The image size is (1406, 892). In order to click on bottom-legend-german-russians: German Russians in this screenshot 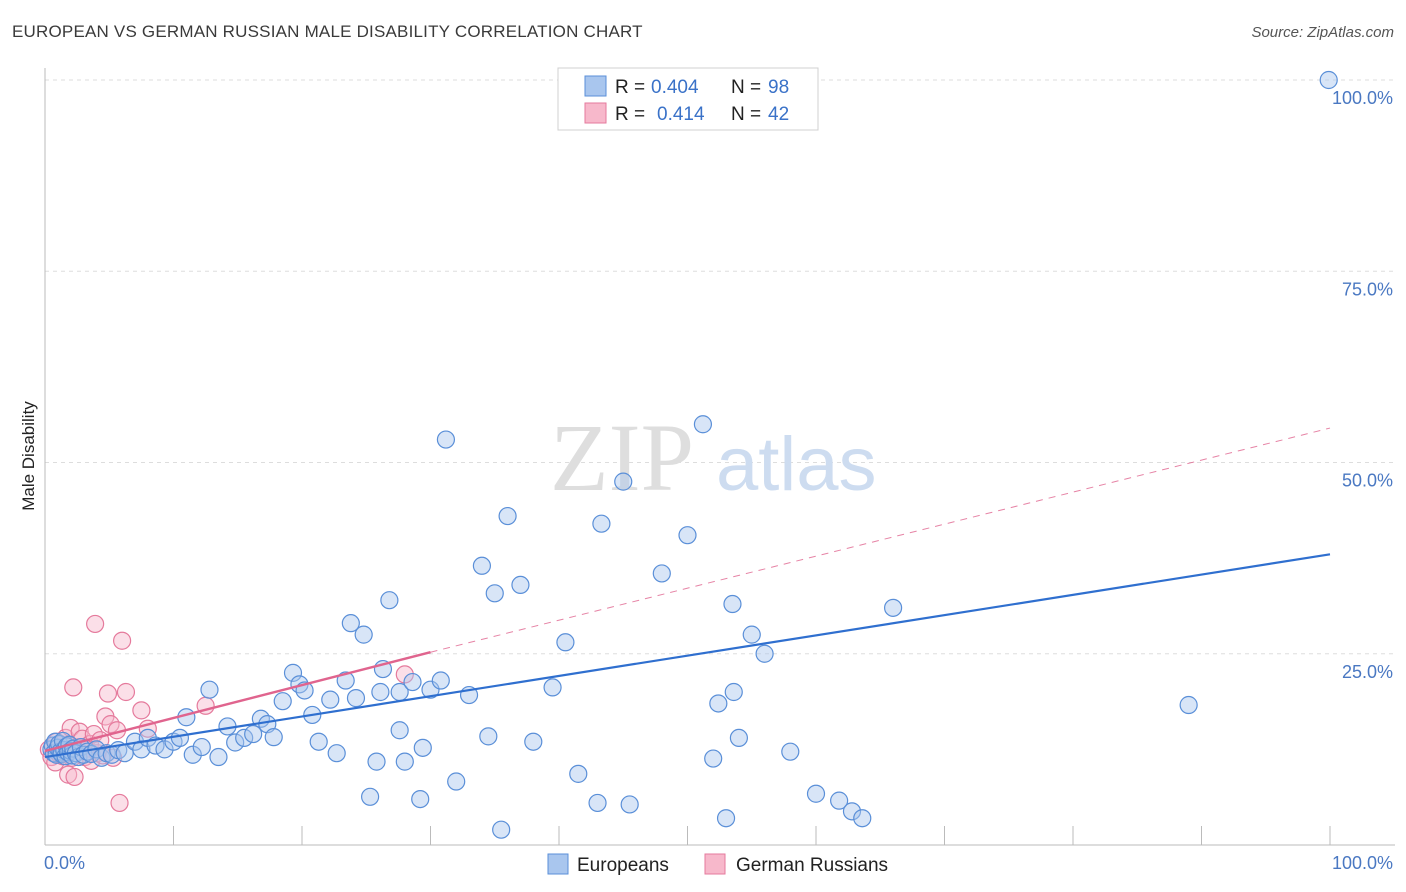, I will do `click(812, 865)`.